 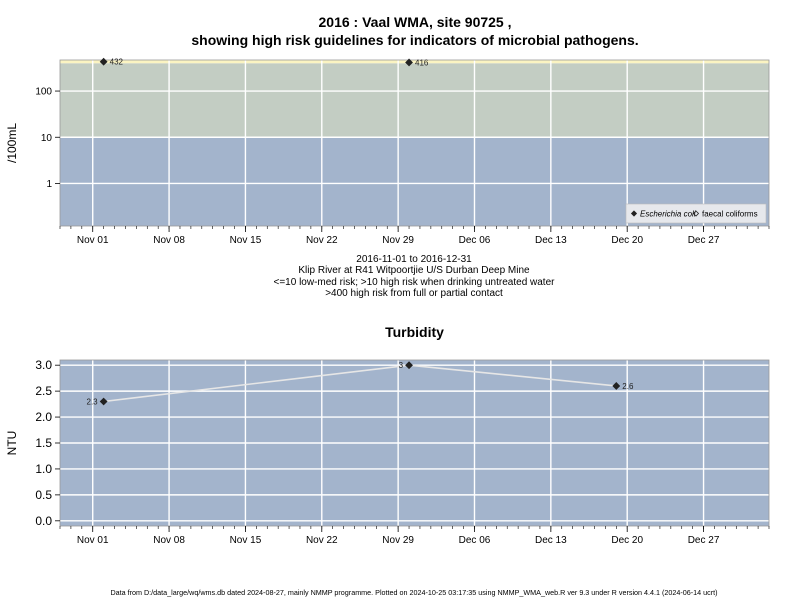 What do you see at coordinates (47, 138) in the screenshot?
I see `y-tick-label-1: 10` at bounding box center [47, 138].